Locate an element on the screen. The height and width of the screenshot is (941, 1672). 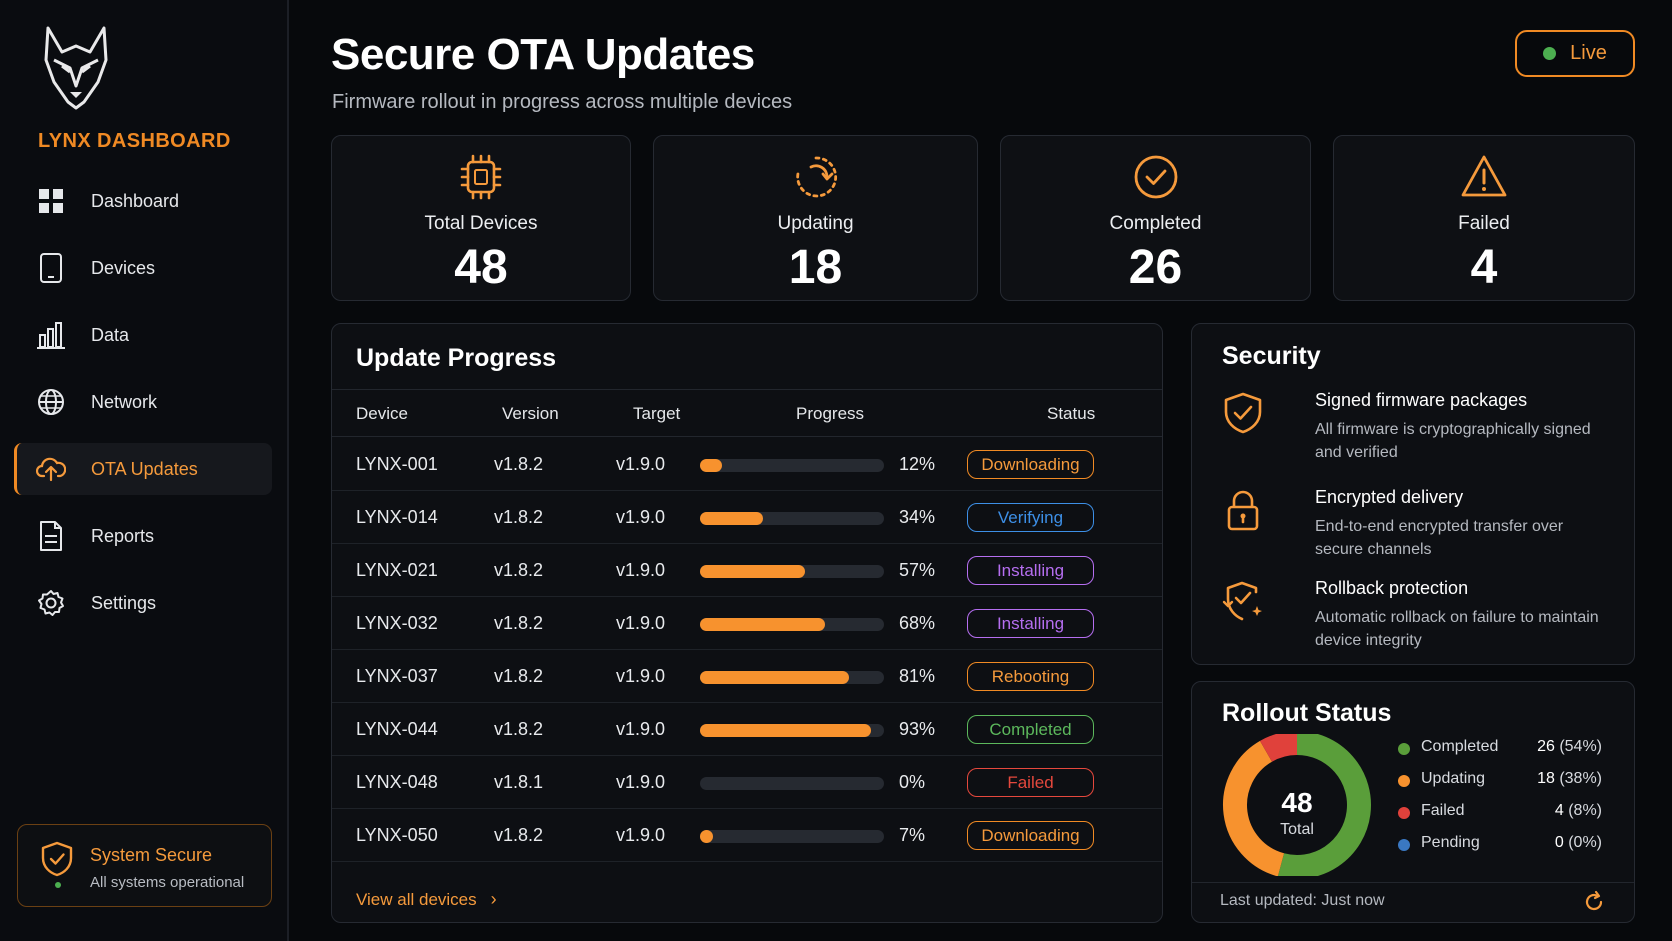
column-header-status: Status is located at coordinates (1071, 413).